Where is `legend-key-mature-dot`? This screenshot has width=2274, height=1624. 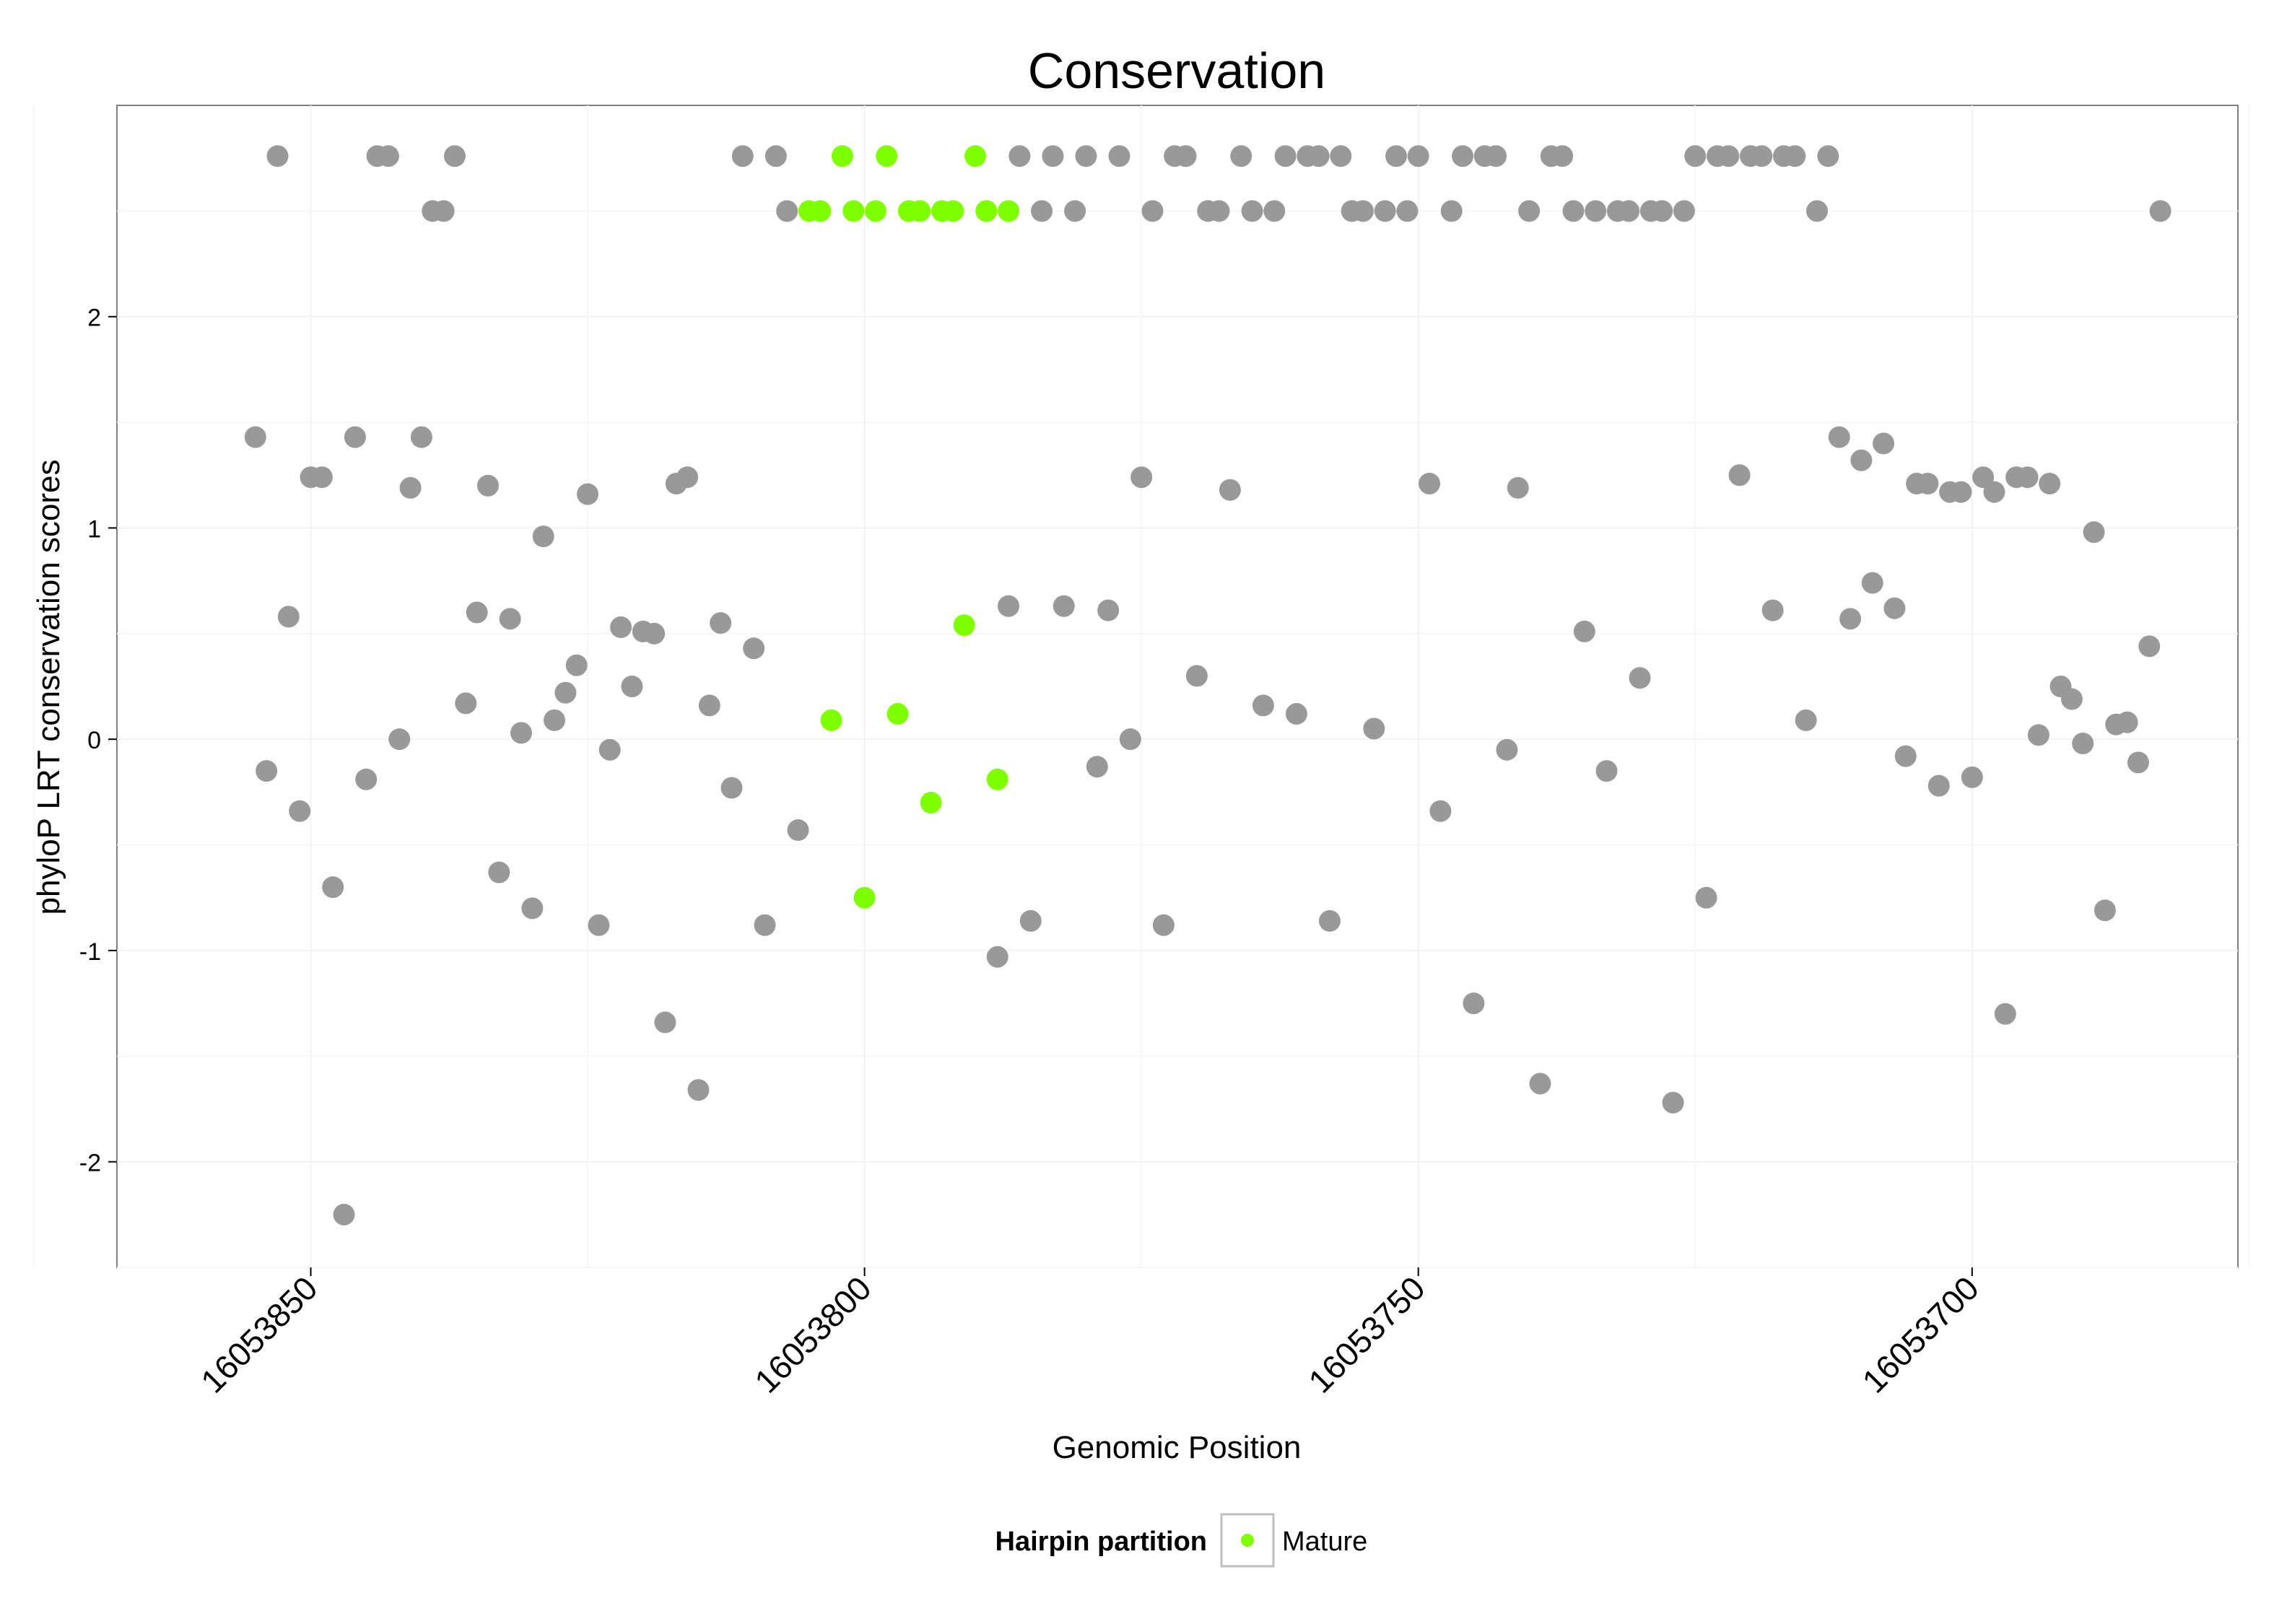
legend-key-mature-dot is located at coordinates (1248, 1540).